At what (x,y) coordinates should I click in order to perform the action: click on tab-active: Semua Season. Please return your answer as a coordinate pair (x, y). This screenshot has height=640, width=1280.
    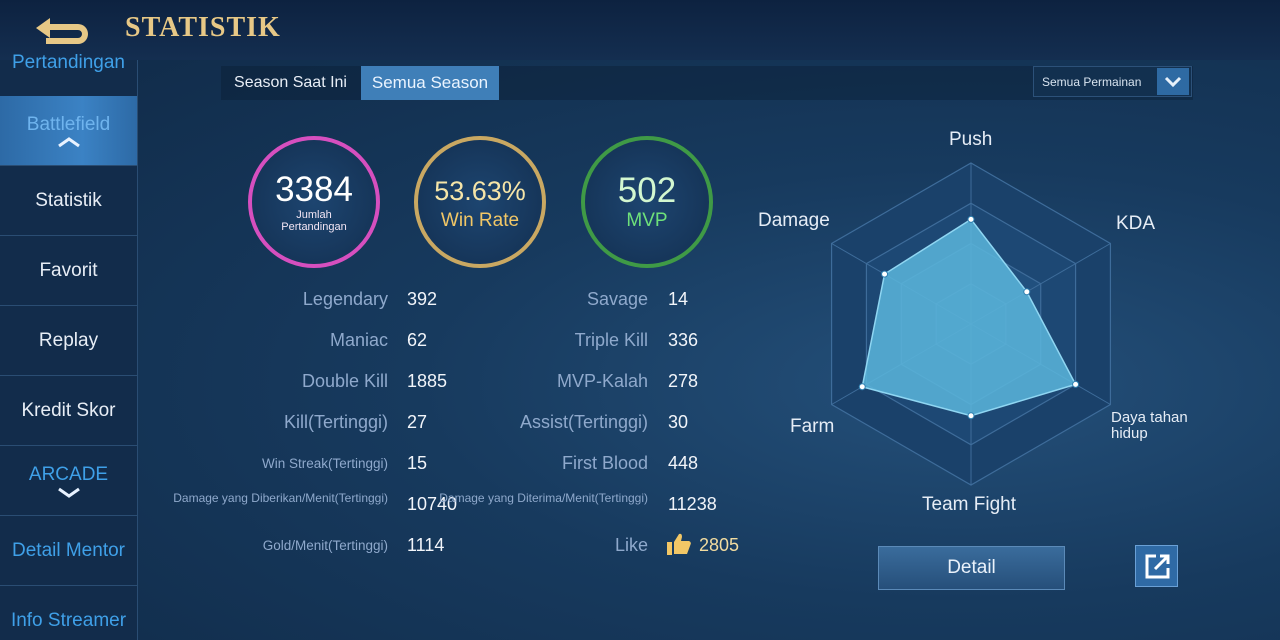
    Looking at the image, I should click on (430, 83).